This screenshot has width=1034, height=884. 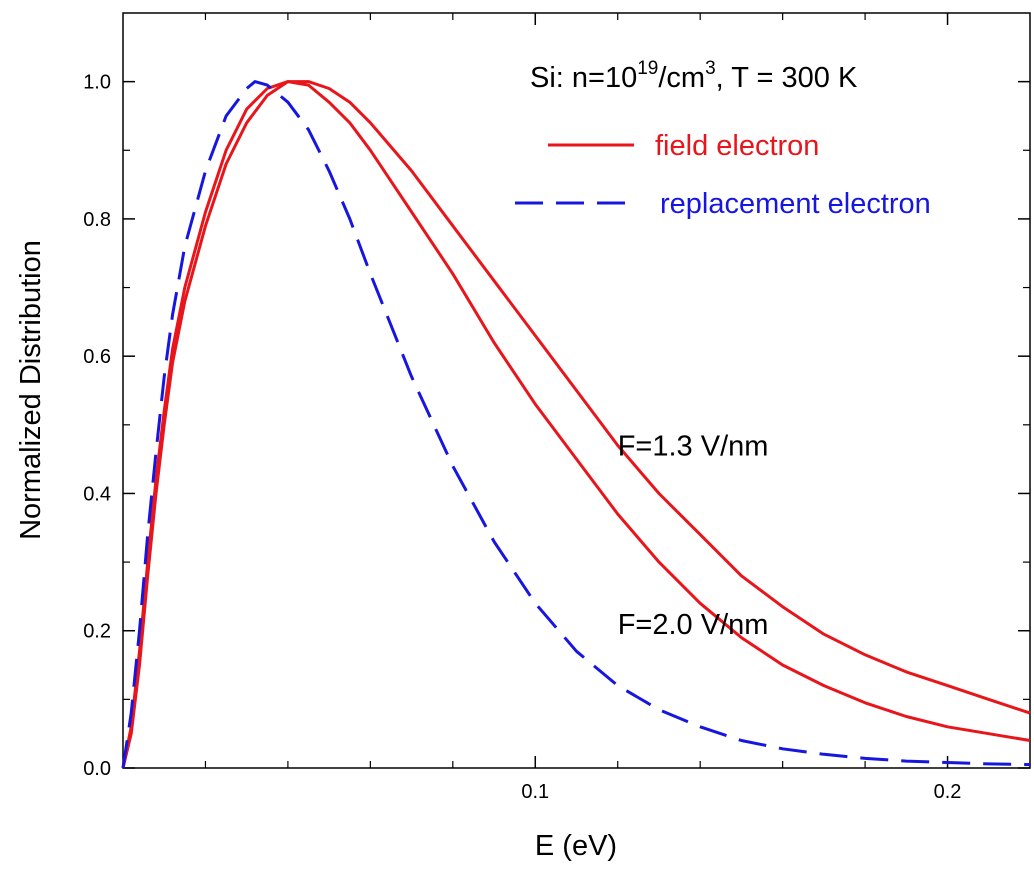 What do you see at coordinates (31, 390) in the screenshot?
I see `y-axis-label: Normalized Distribution` at bounding box center [31, 390].